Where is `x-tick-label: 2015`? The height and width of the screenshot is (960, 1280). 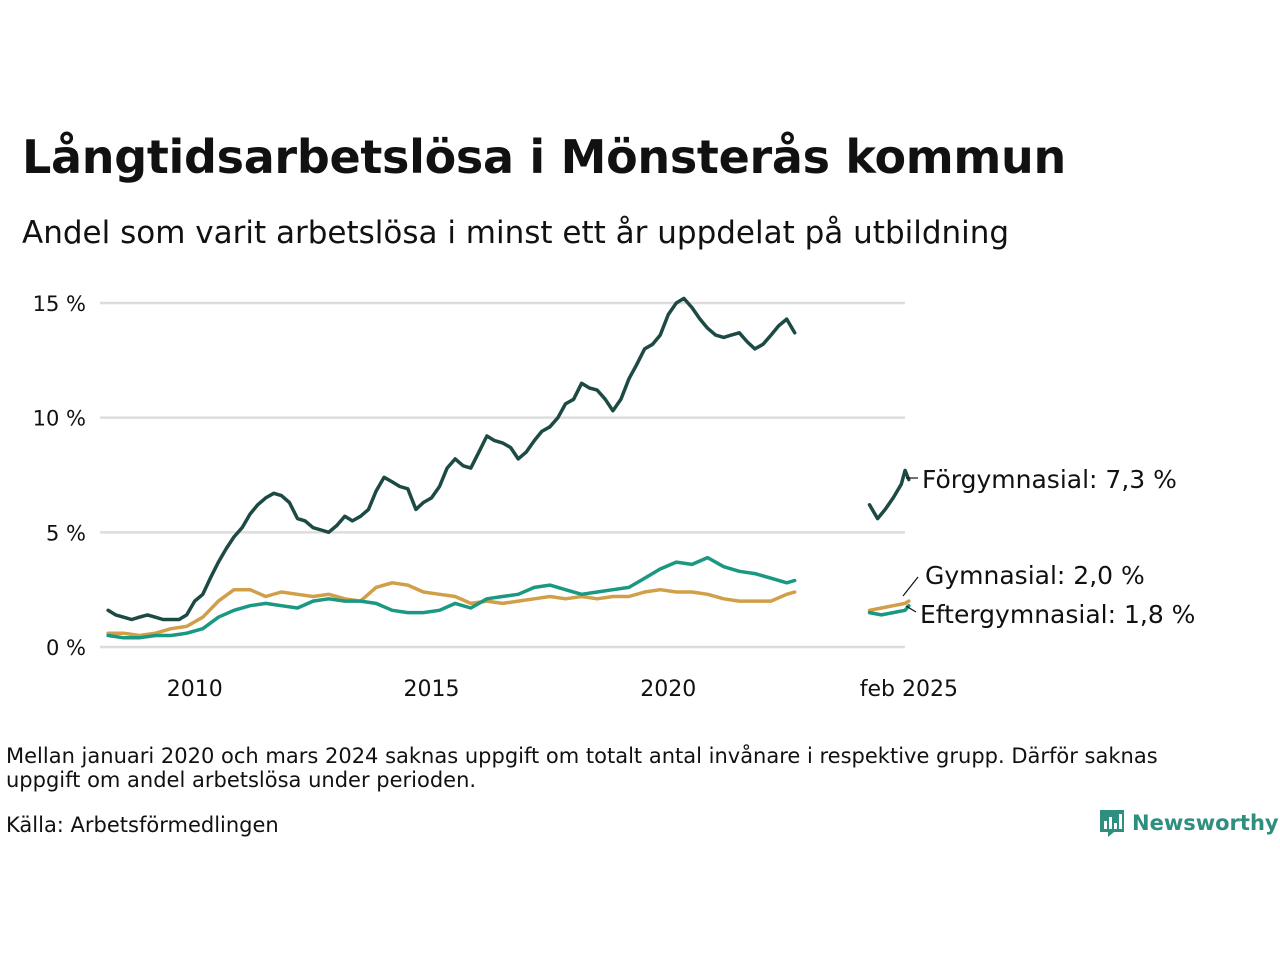 x-tick-label: 2015 is located at coordinates (431, 689).